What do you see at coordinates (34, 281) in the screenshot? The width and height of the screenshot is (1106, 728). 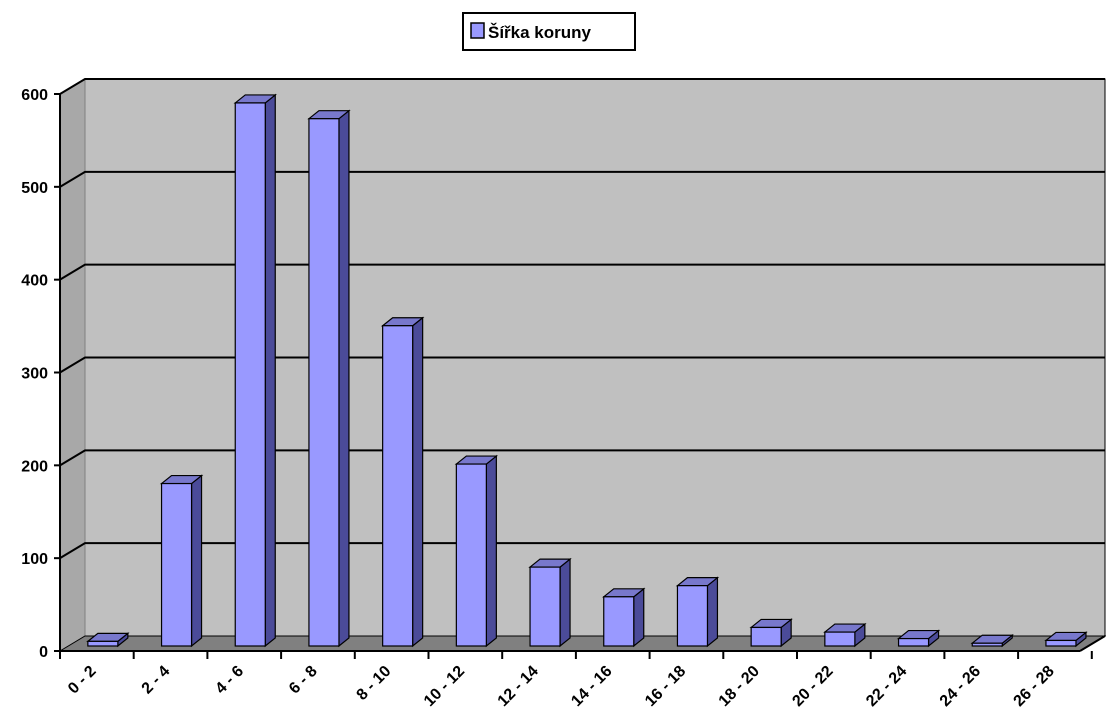 I see `y-tick-label: 400` at bounding box center [34, 281].